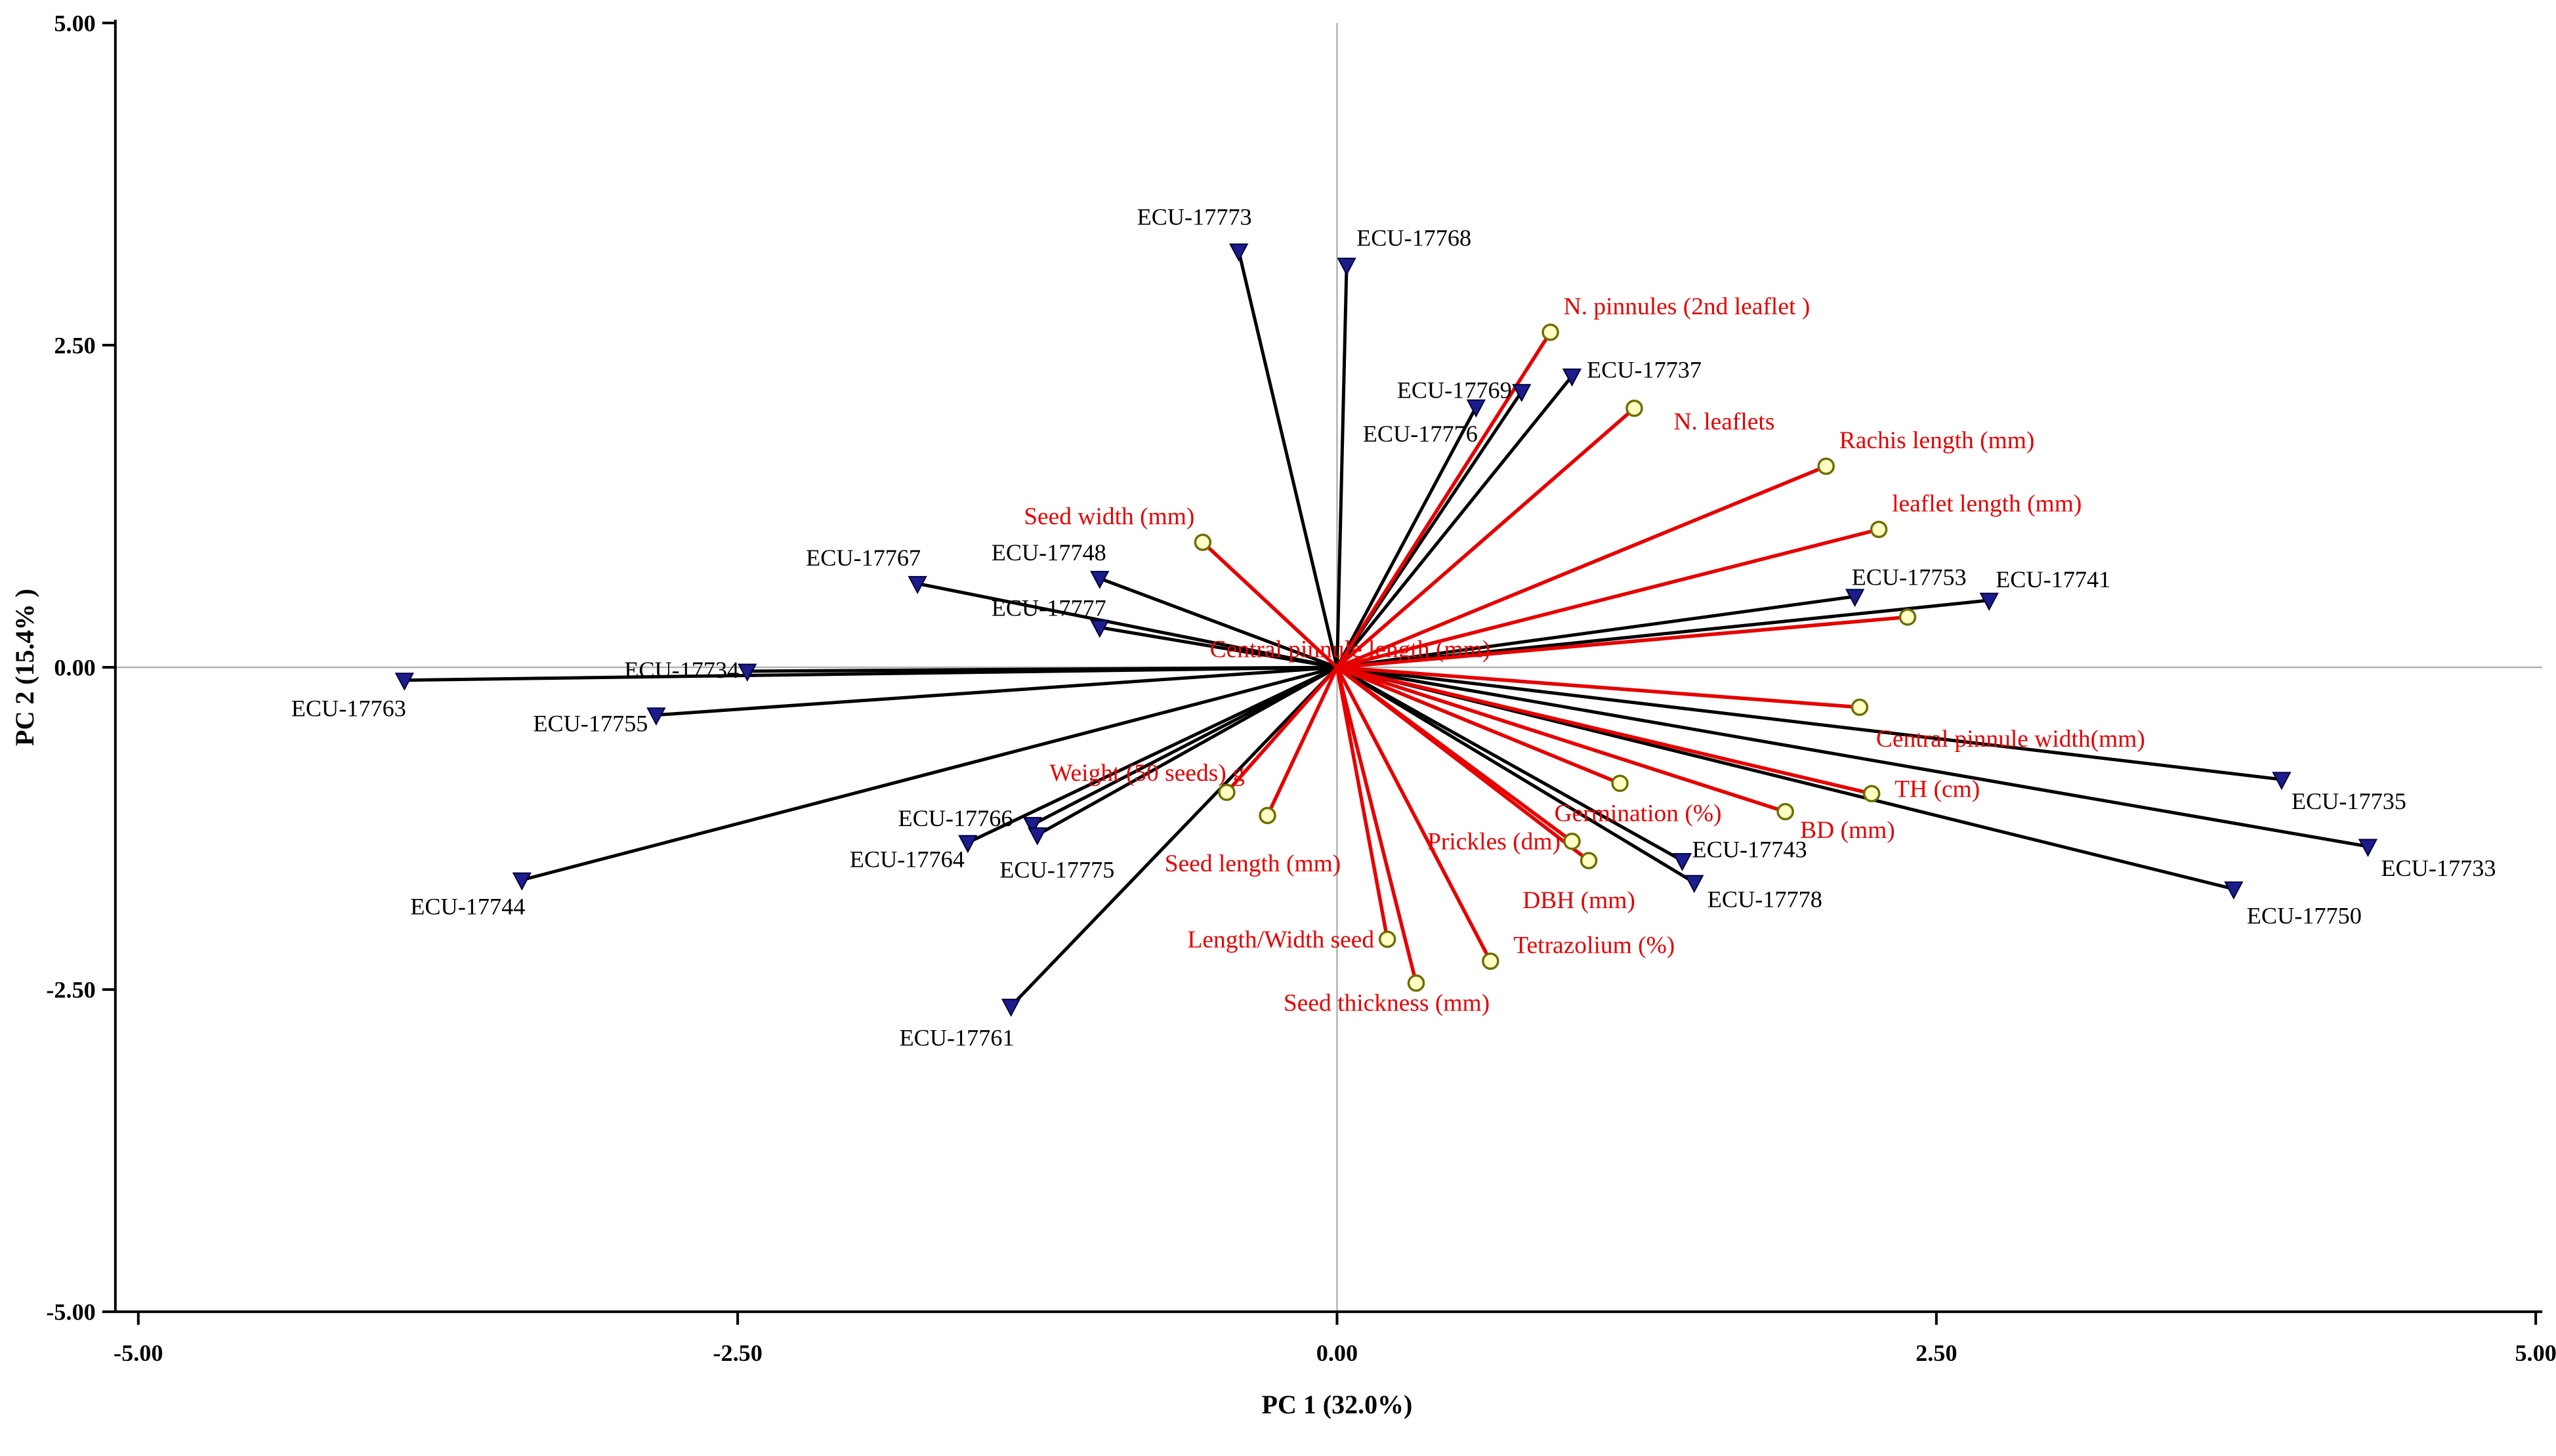  I want to click on trait-label: Prickles (dm), so click(1494, 842).